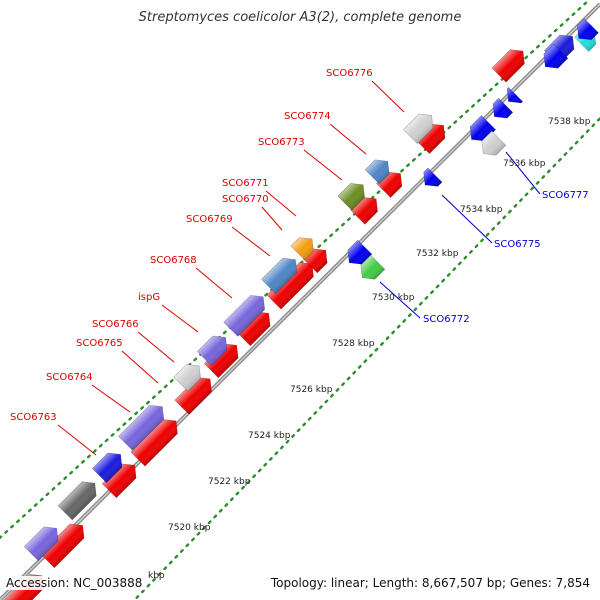 This screenshot has height=600, width=600. I want to click on leader-SCO6772, so click(400, 300).